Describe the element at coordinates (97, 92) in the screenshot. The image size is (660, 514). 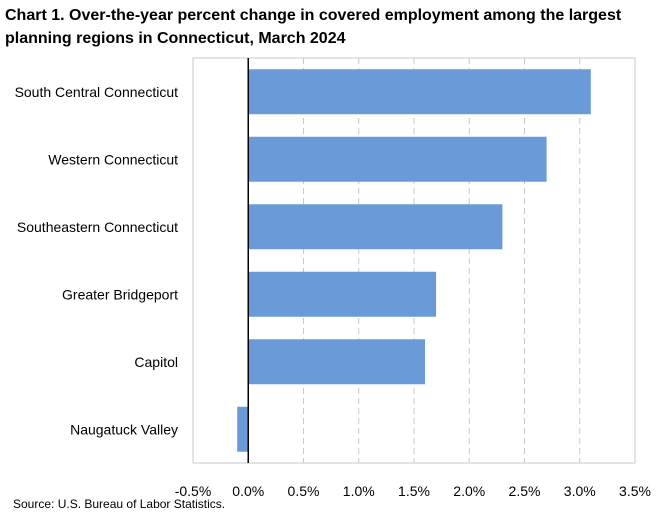
I see `category-label: South Central Connecticut` at that location.